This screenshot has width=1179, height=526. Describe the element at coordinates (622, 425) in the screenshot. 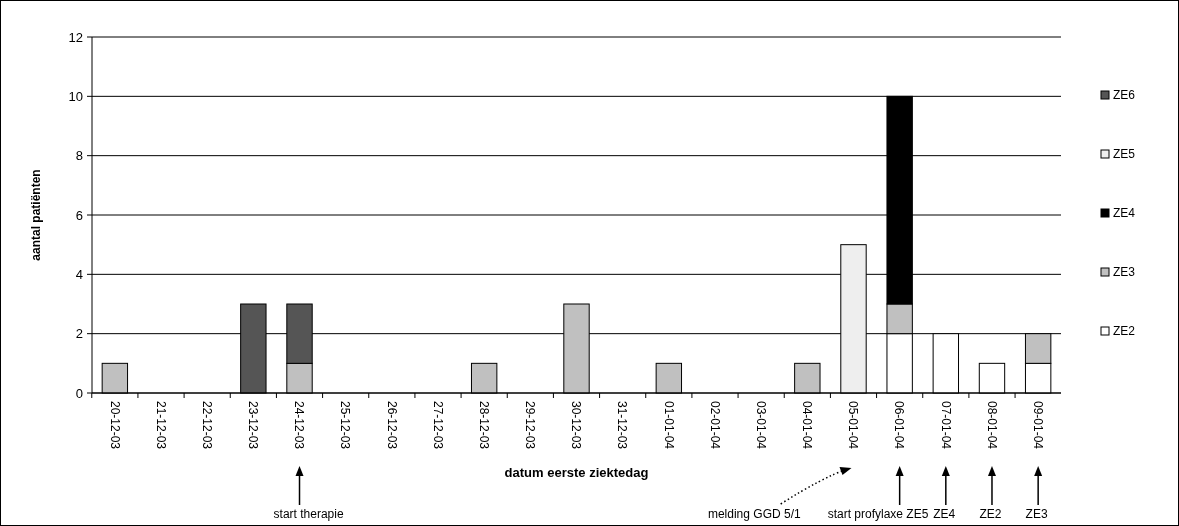

I see `x-tick-label: 31-12-03` at that location.